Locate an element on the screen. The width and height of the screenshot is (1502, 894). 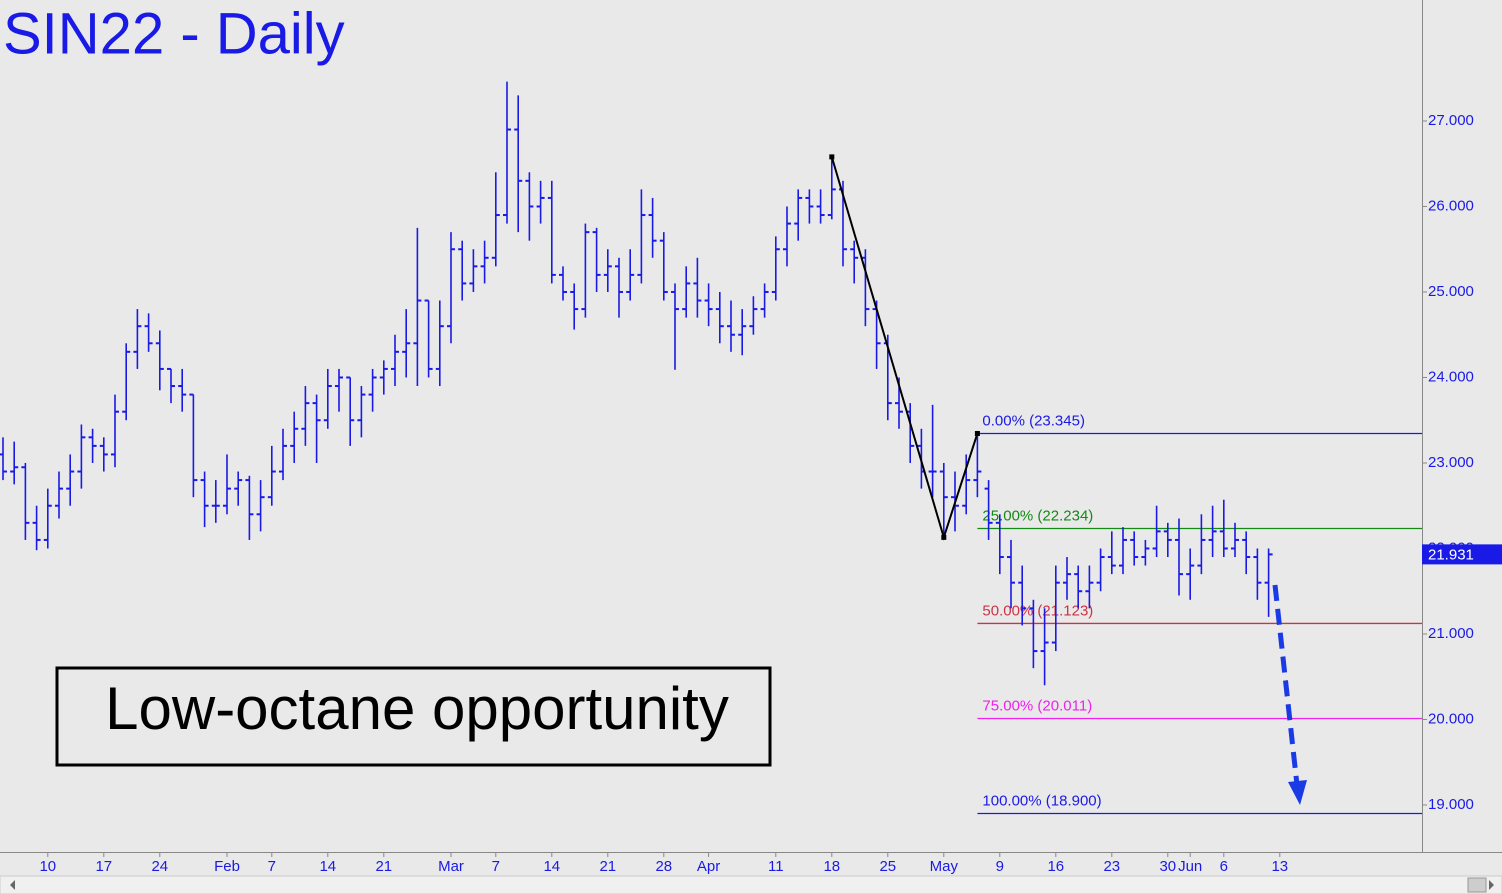
x-tick-label: 13 is located at coordinates (1279, 866).